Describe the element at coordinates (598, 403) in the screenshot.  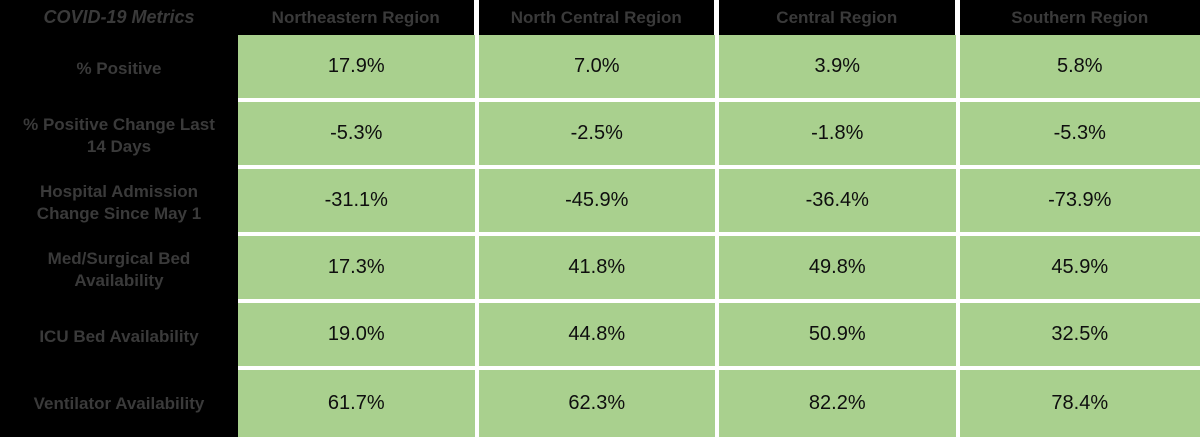
I see `table-cell: 62.3%` at that location.